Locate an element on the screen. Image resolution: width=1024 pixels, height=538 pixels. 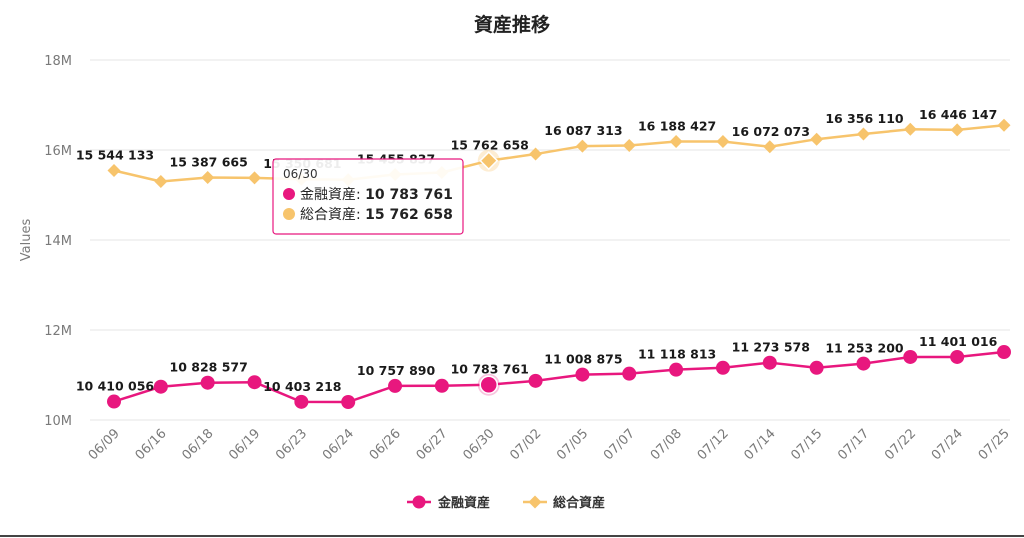
data-label: 16 087 313 is located at coordinates (583, 130).